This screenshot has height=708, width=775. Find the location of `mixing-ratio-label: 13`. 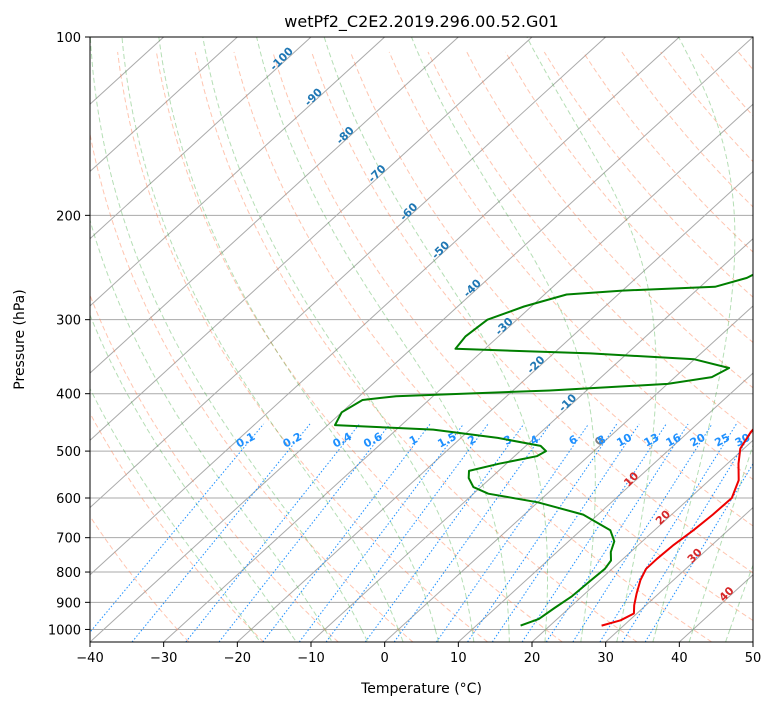

mixing-ratio-label: 13 is located at coordinates (652, 440).